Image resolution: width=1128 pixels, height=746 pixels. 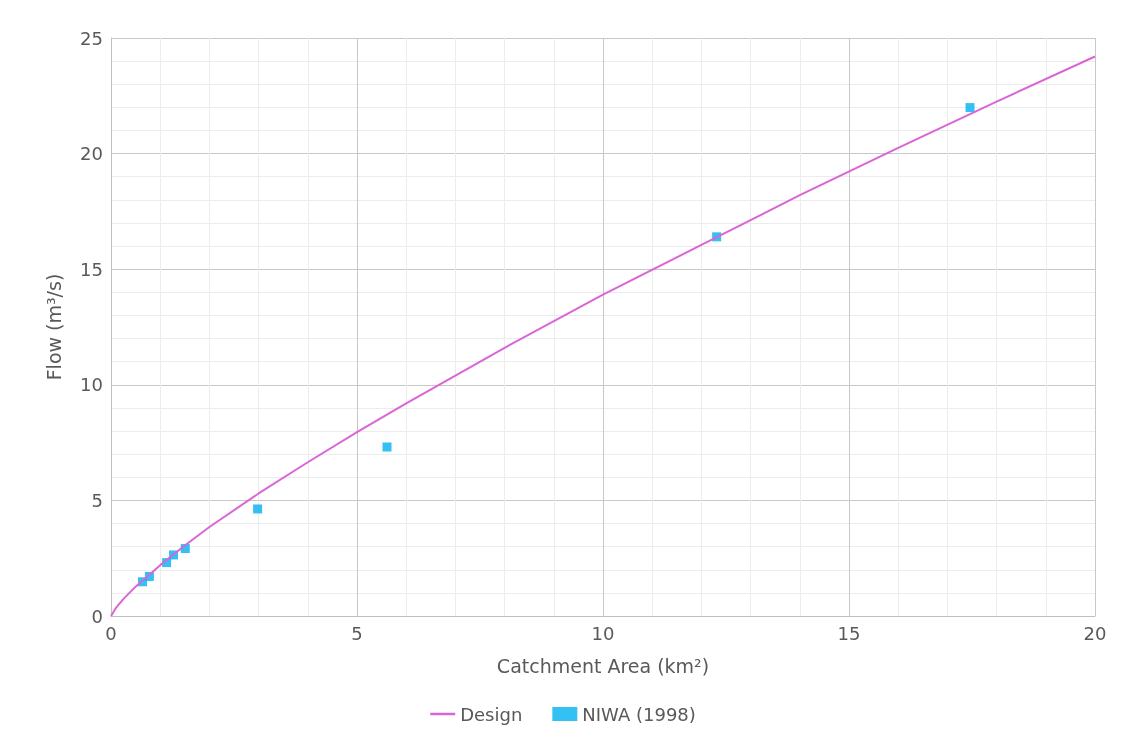 I want to click on y-axis-title: Flow (m³/s), so click(x=53, y=327).